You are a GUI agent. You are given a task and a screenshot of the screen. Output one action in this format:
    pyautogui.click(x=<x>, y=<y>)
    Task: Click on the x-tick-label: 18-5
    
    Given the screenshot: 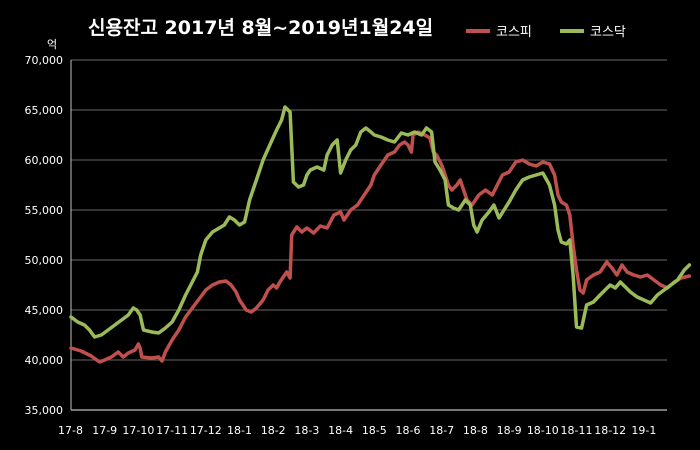 What is the action you would take?
    pyautogui.click(x=374, y=430)
    